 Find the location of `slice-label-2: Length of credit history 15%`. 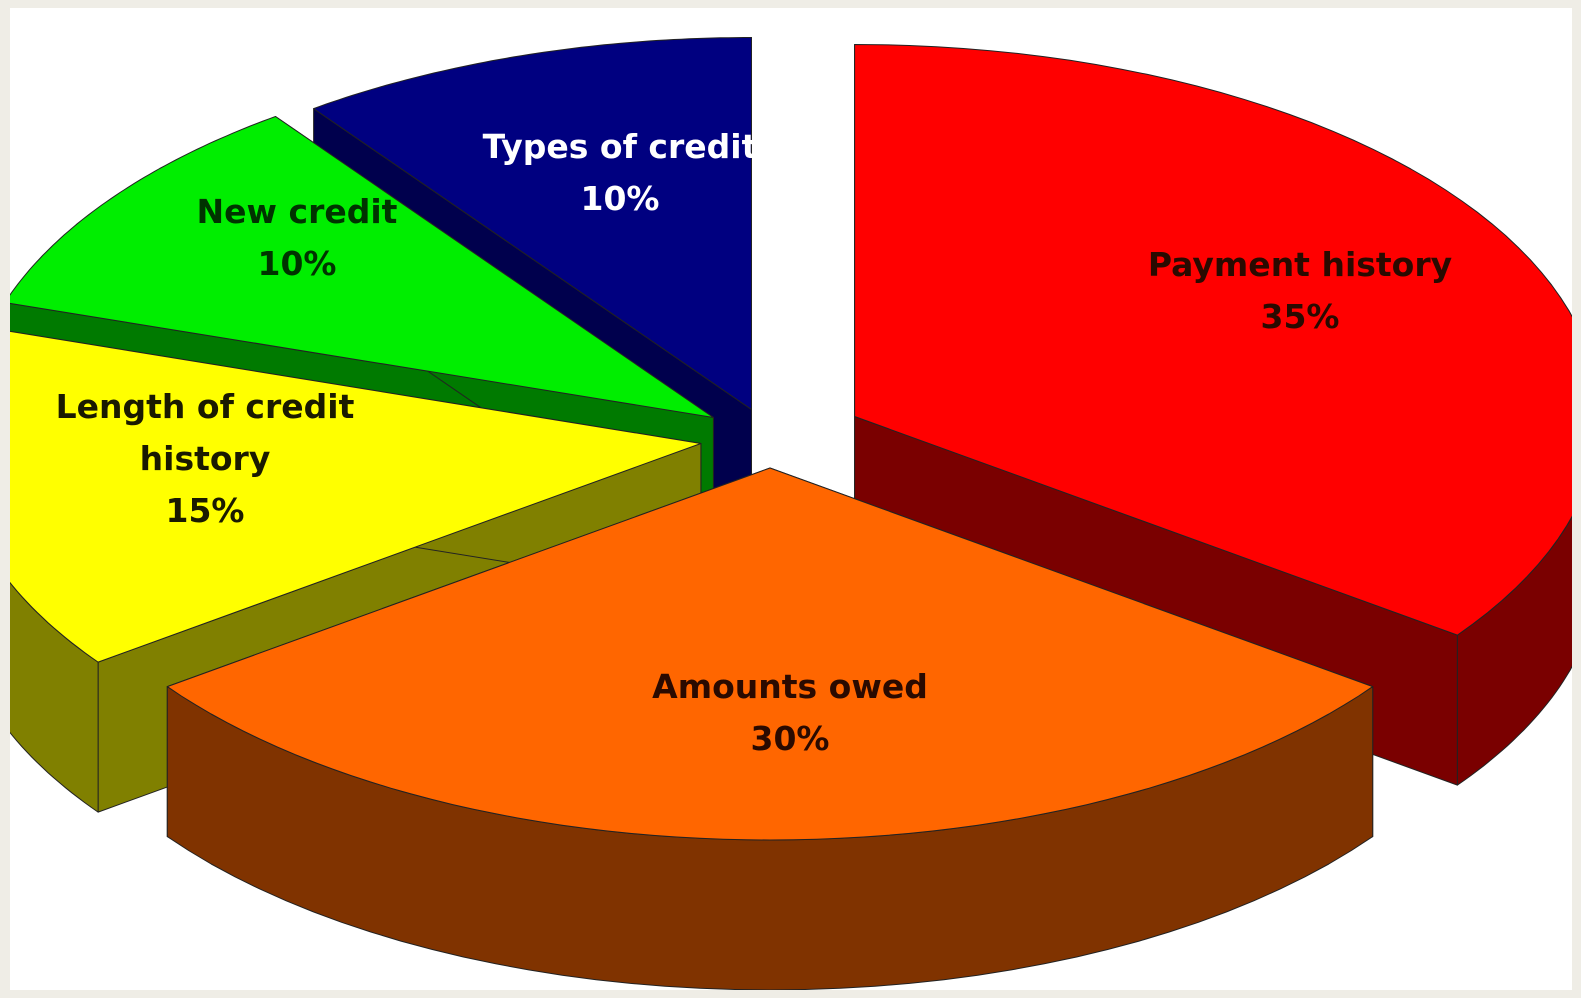

slice-label-2: Length of credit history 15% is located at coordinates (205, 458).